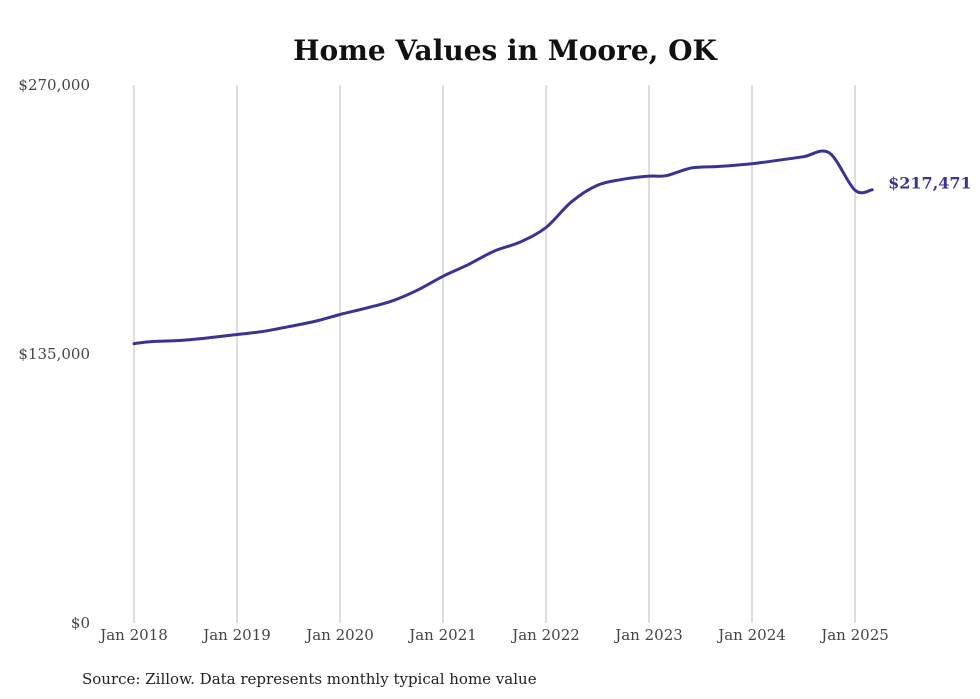 The height and width of the screenshot is (699, 980). What do you see at coordinates (854, 635) in the screenshot?
I see `x-tick-label: Jan 2025` at bounding box center [854, 635].